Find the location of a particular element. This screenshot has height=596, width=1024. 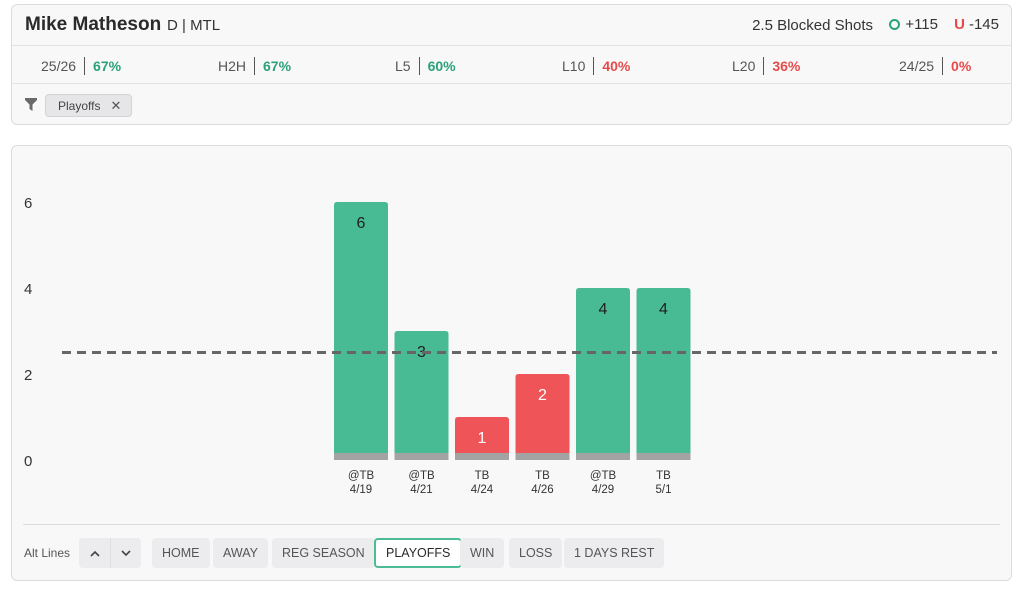

x-tick-date: 4/29 is located at coordinates (603, 490).